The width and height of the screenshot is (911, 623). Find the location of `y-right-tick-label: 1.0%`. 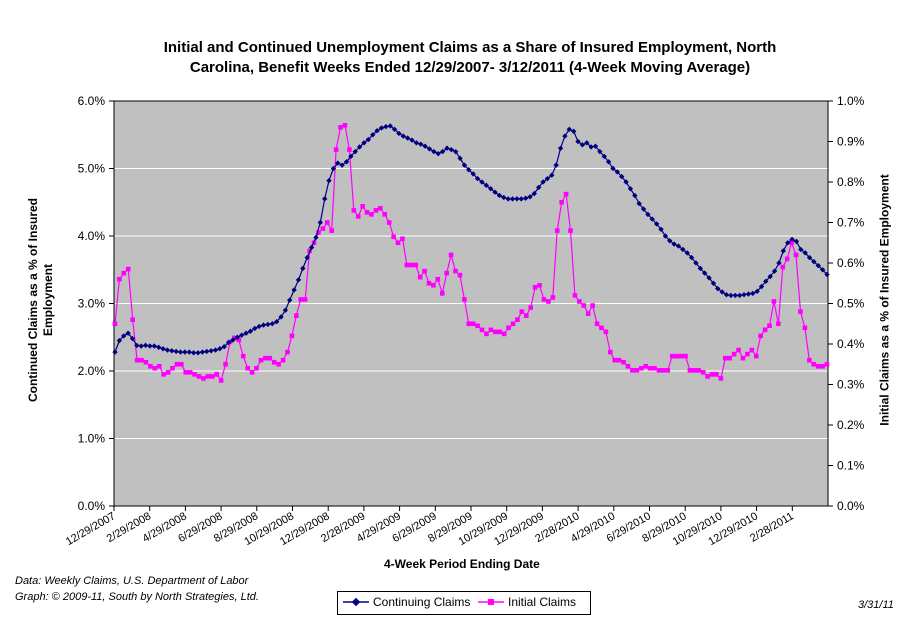

y-right-tick-label: 1.0% is located at coordinates (851, 101).